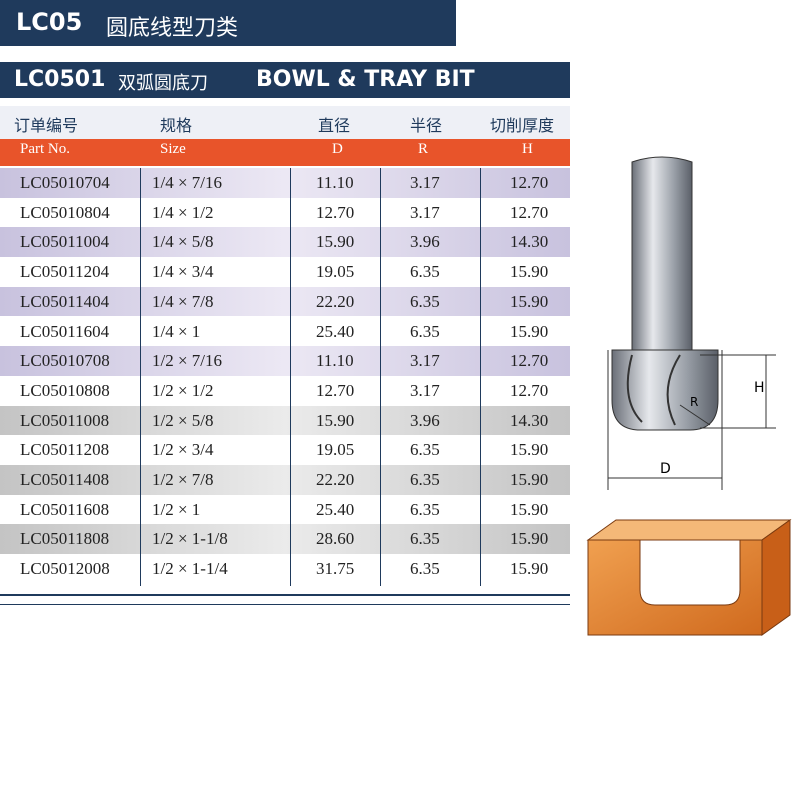  I want to click on header-bar: LC05 圆底线型刀类, so click(228, 23).